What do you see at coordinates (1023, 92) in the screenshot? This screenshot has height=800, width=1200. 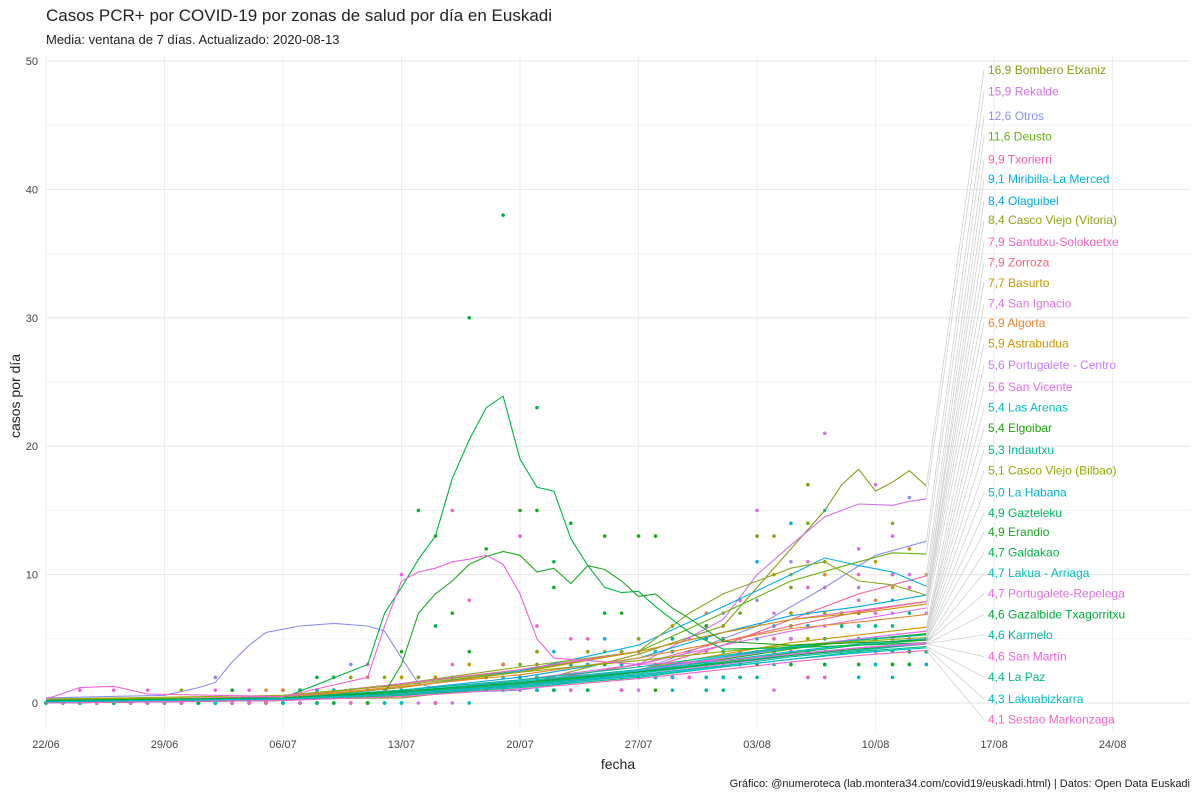 I see `series-label: 15,9 Rekalde` at bounding box center [1023, 92].